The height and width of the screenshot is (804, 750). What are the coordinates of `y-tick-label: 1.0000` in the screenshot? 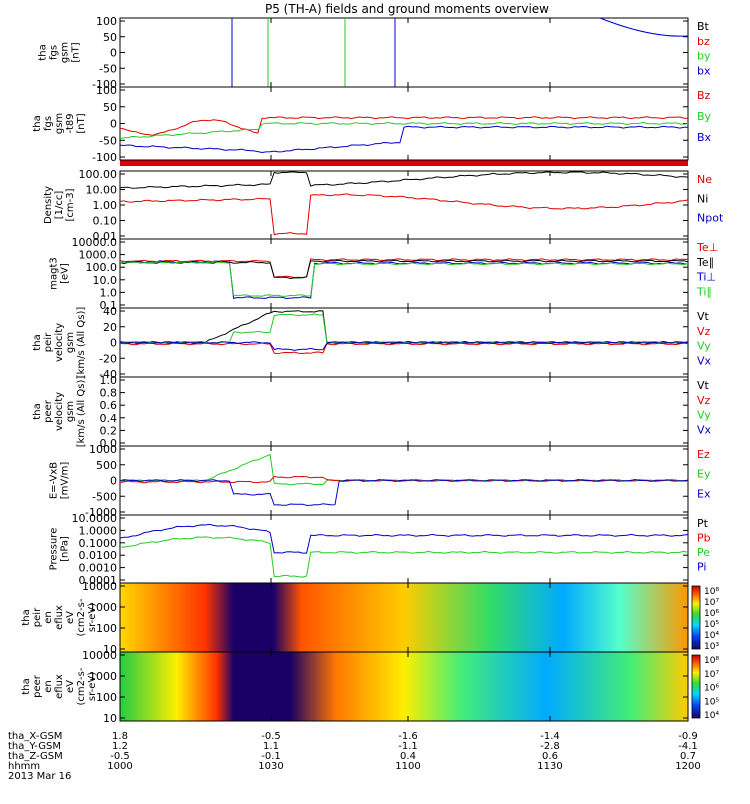 It's located at (98, 530).